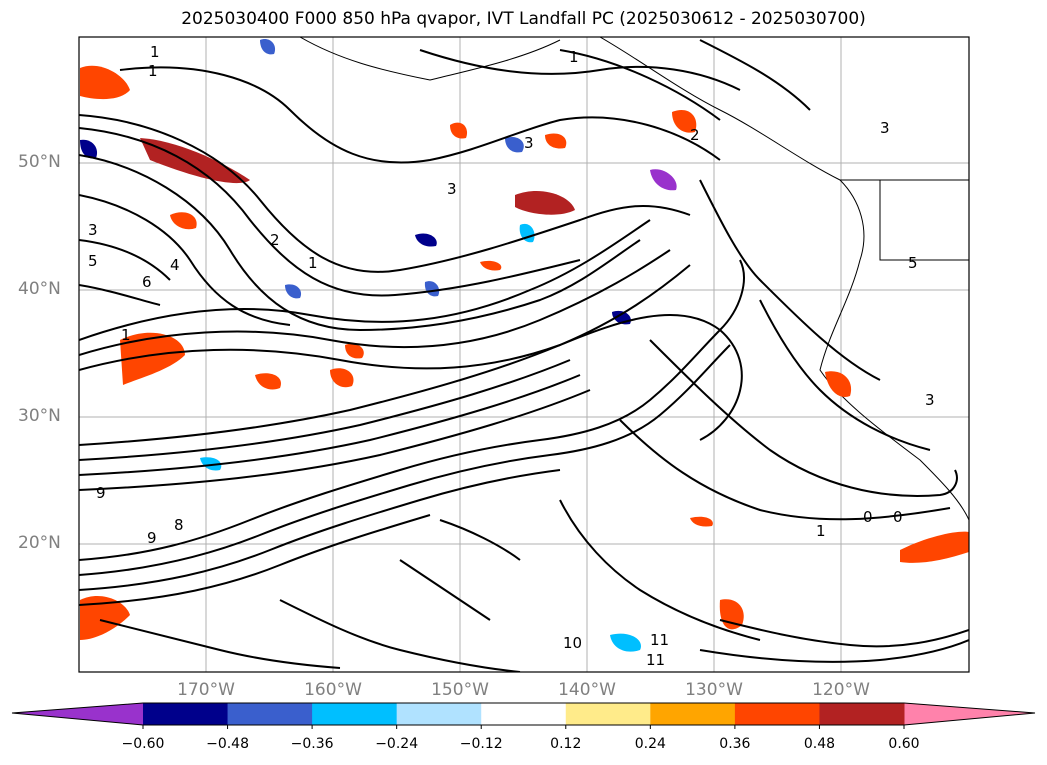  What do you see at coordinates (841, 690) in the screenshot?
I see `lon-label-120w: 120°W` at bounding box center [841, 690].